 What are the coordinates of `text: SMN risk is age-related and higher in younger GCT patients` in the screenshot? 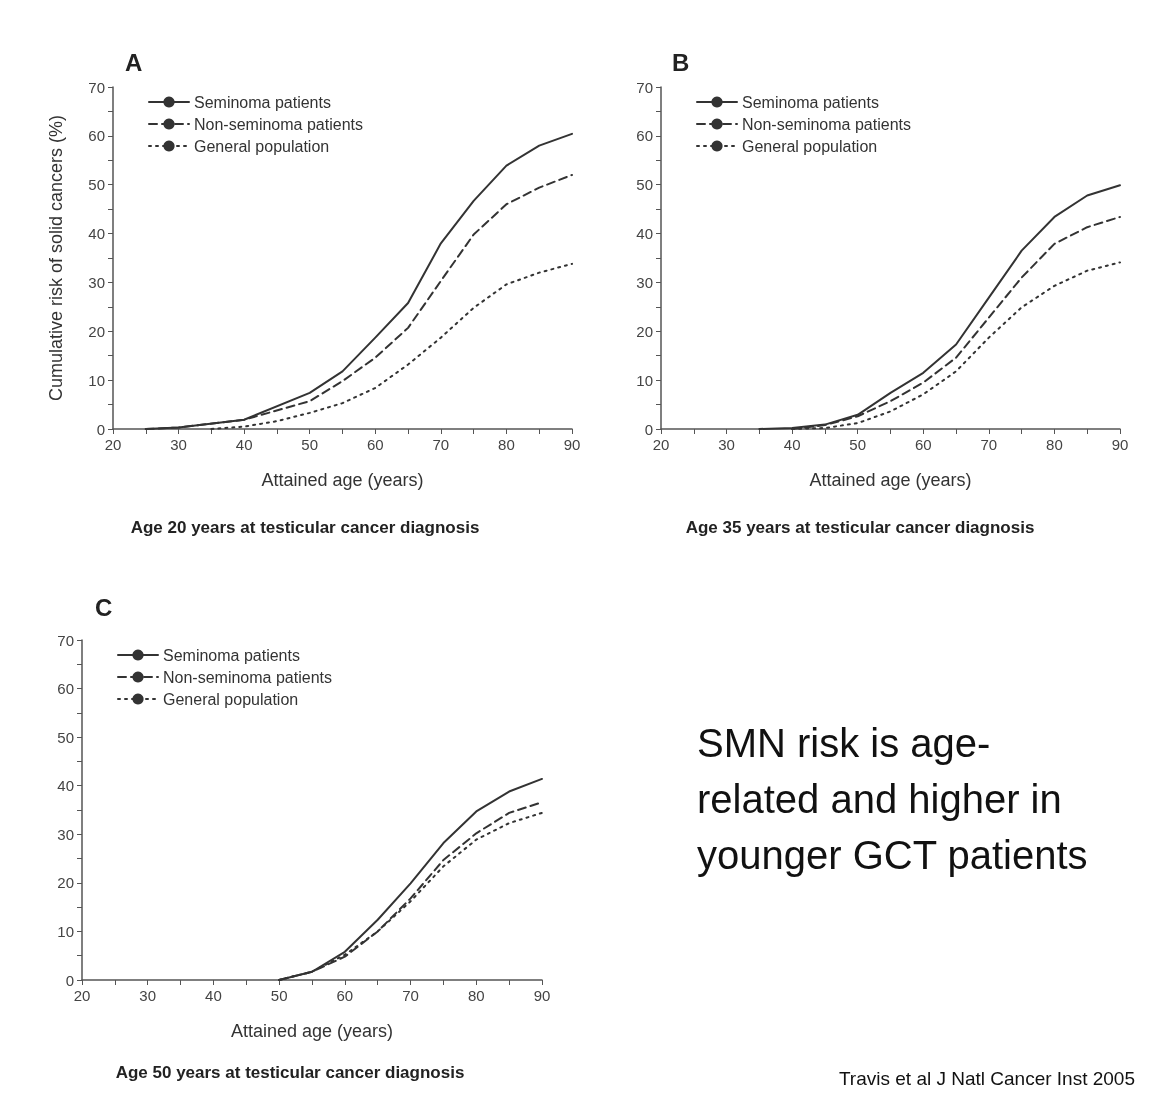 It's located at (893, 799).